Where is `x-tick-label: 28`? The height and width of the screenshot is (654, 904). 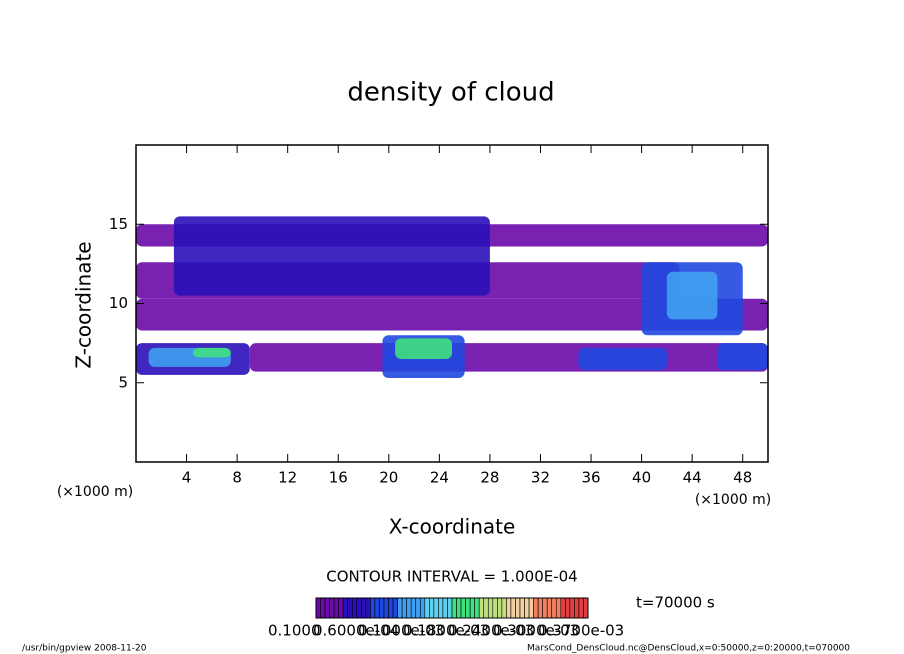
x-tick-label: 28 is located at coordinates (489, 478).